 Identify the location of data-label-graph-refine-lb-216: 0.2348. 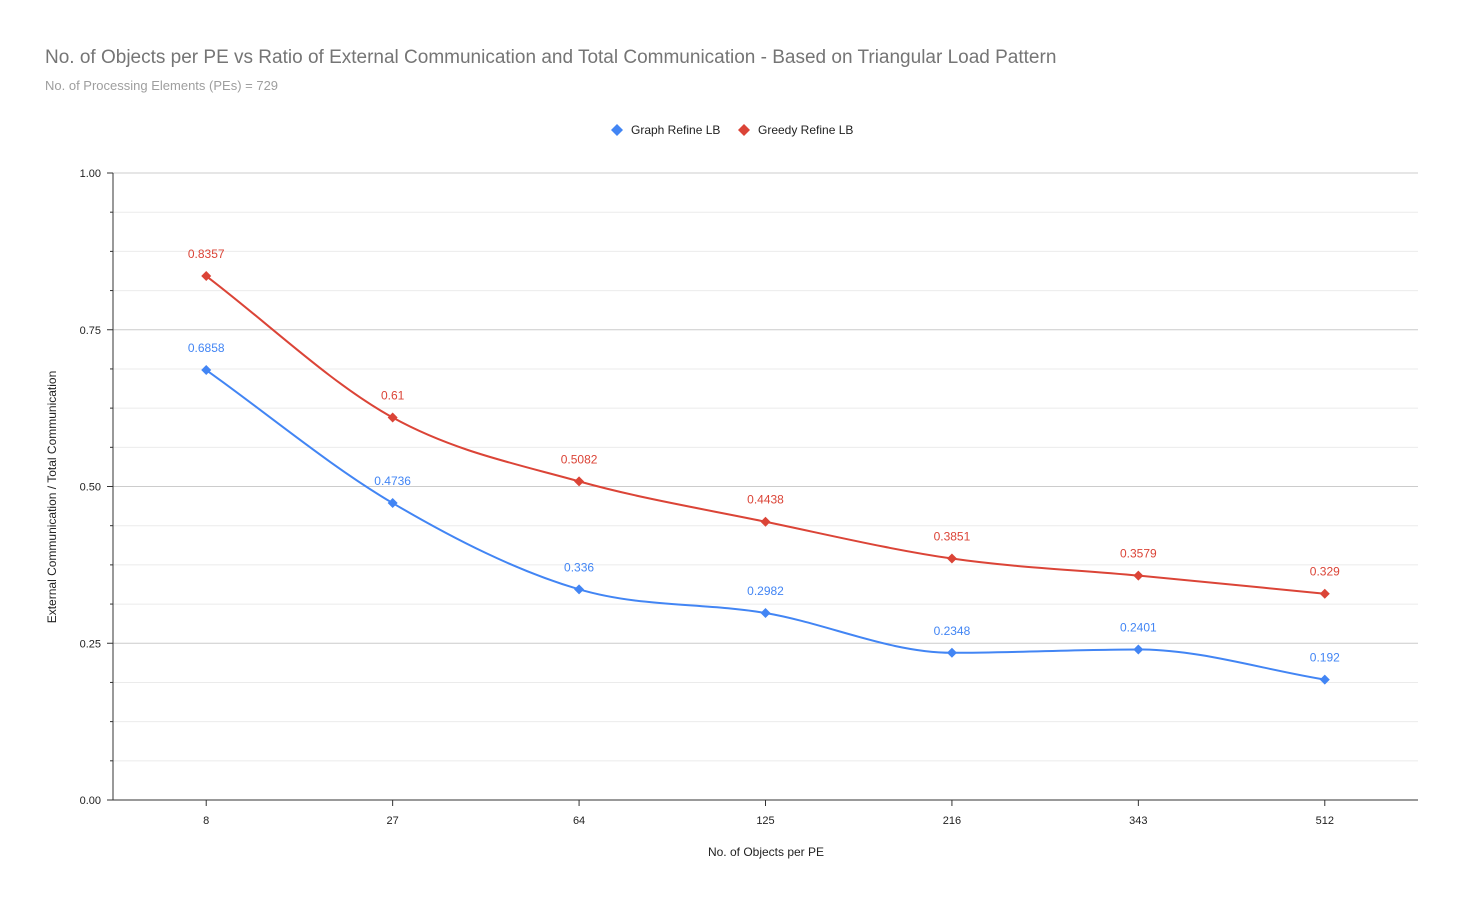
(952, 631).